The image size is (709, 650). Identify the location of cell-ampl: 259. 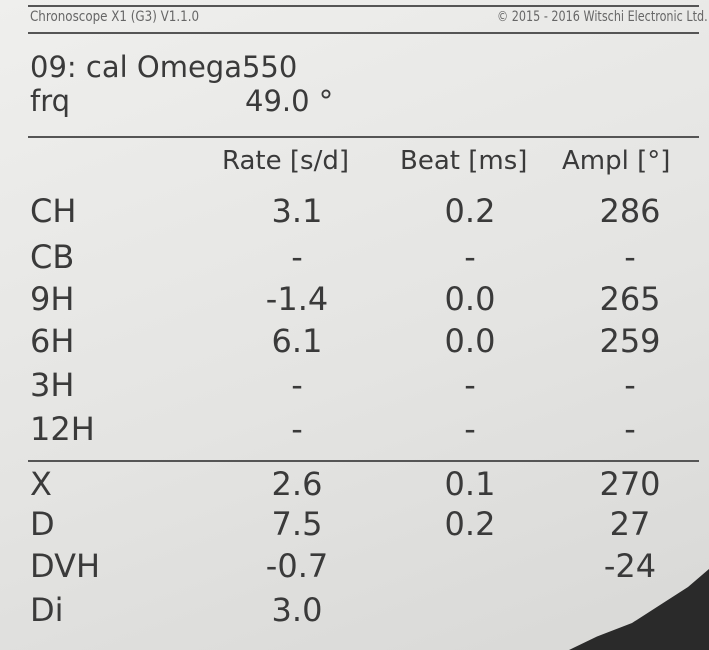
(630, 341).